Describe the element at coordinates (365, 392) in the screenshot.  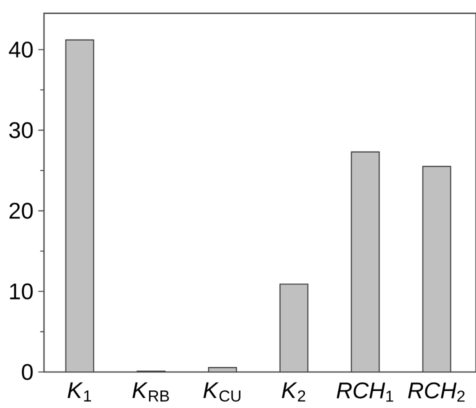
I see `x-tick-label: RCH$_{1}$` at that location.